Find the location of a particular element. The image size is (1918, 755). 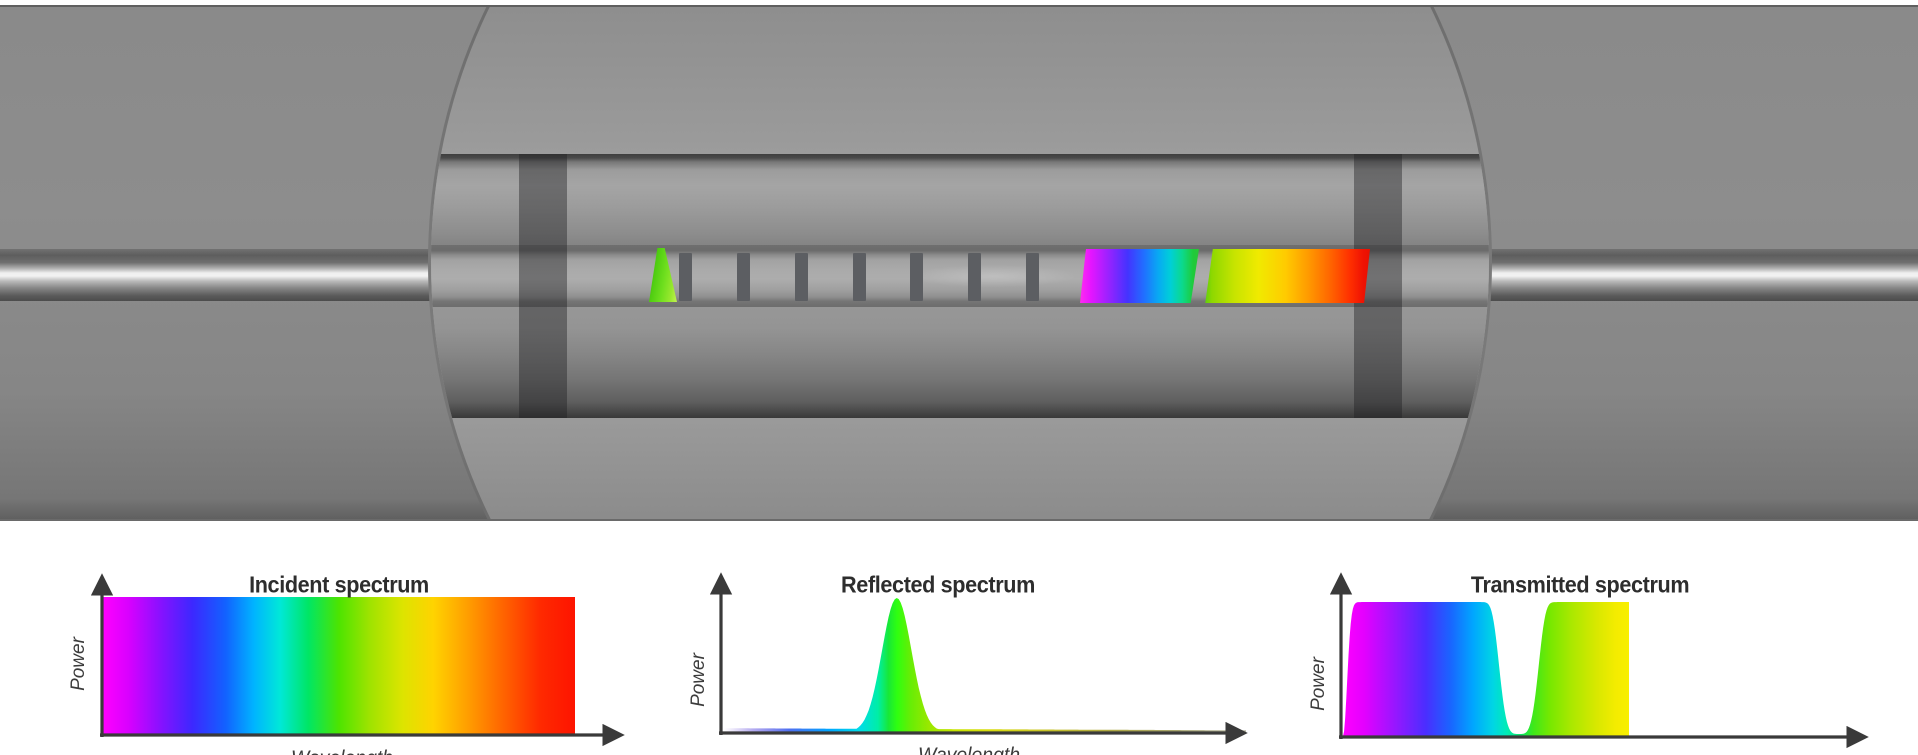

incident-spectrum-area is located at coordinates (339, 666).